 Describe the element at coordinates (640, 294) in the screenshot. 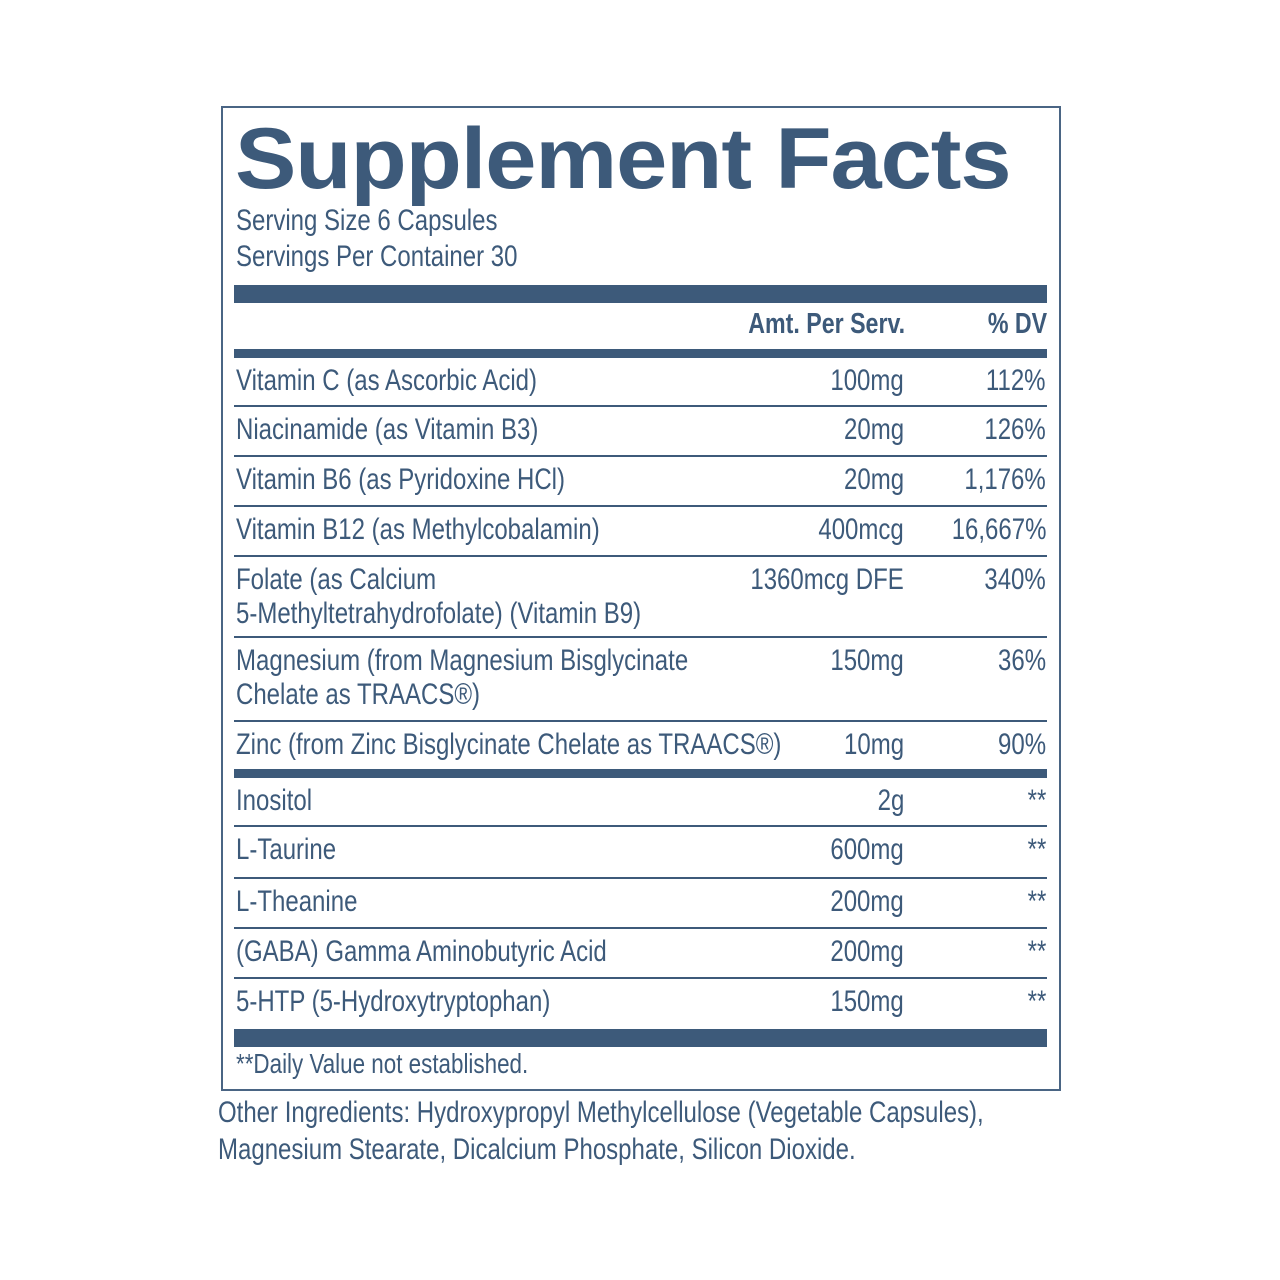

I see `thick-divider` at that location.